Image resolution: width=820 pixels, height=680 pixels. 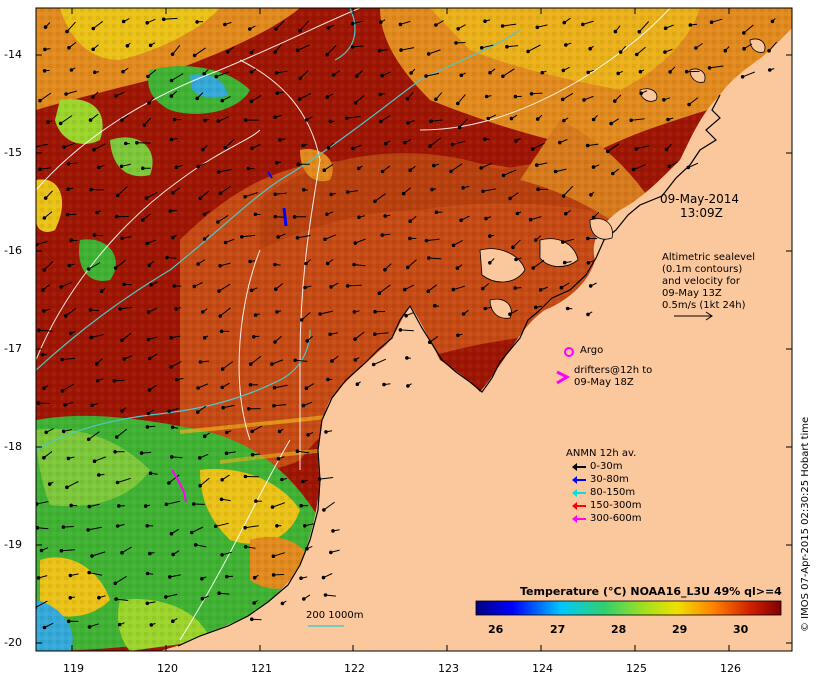 I want to click on lat-label: -16, so click(x=13, y=250).